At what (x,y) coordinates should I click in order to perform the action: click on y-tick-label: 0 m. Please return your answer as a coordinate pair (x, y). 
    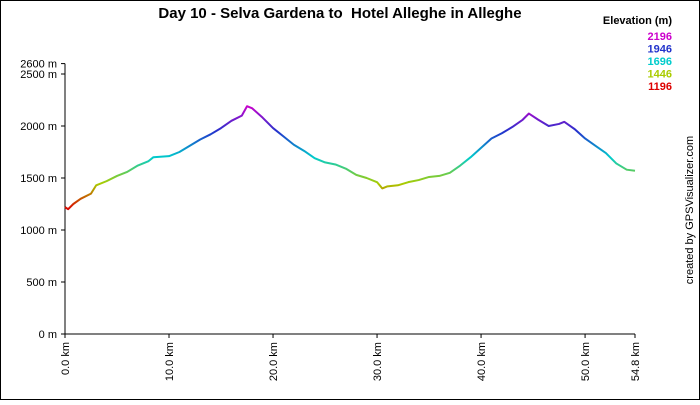
    Looking at the image, I should click on (48, 335).